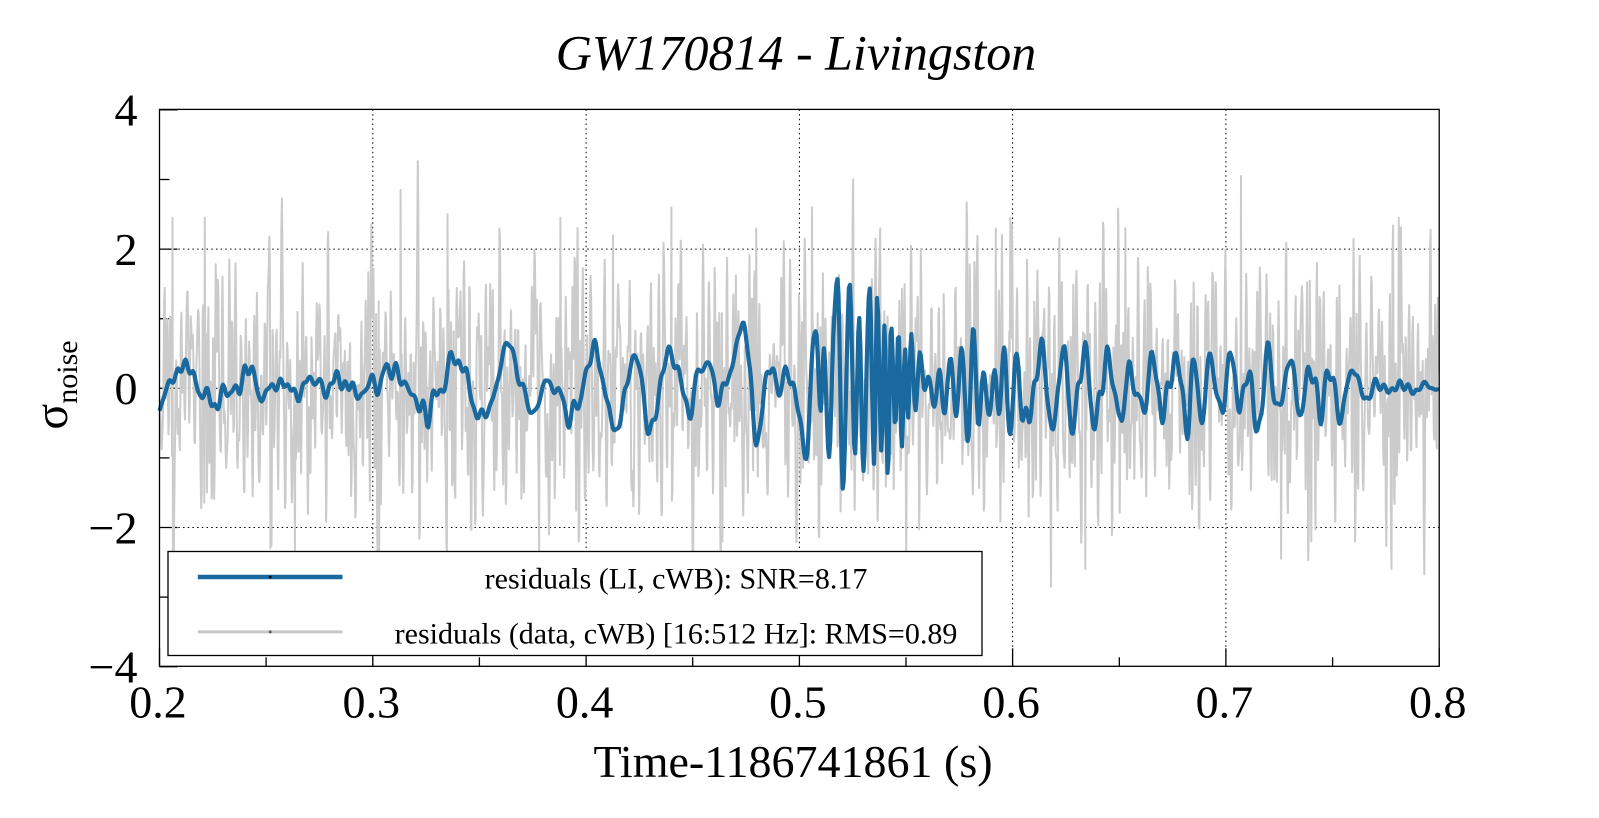 Image resolution: width=1599 pixels, height=818 pixels. What do you see at coordinates (54, 384) in the screenshot?
I see `svg-text: σnoise` at bounding box center [54, 384].